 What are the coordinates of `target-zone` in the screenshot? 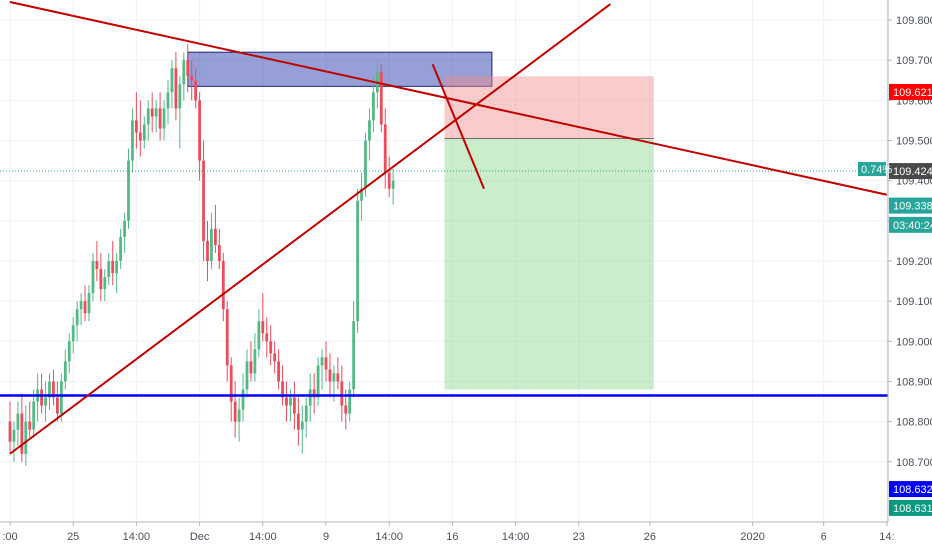 It's located at (549, 264).